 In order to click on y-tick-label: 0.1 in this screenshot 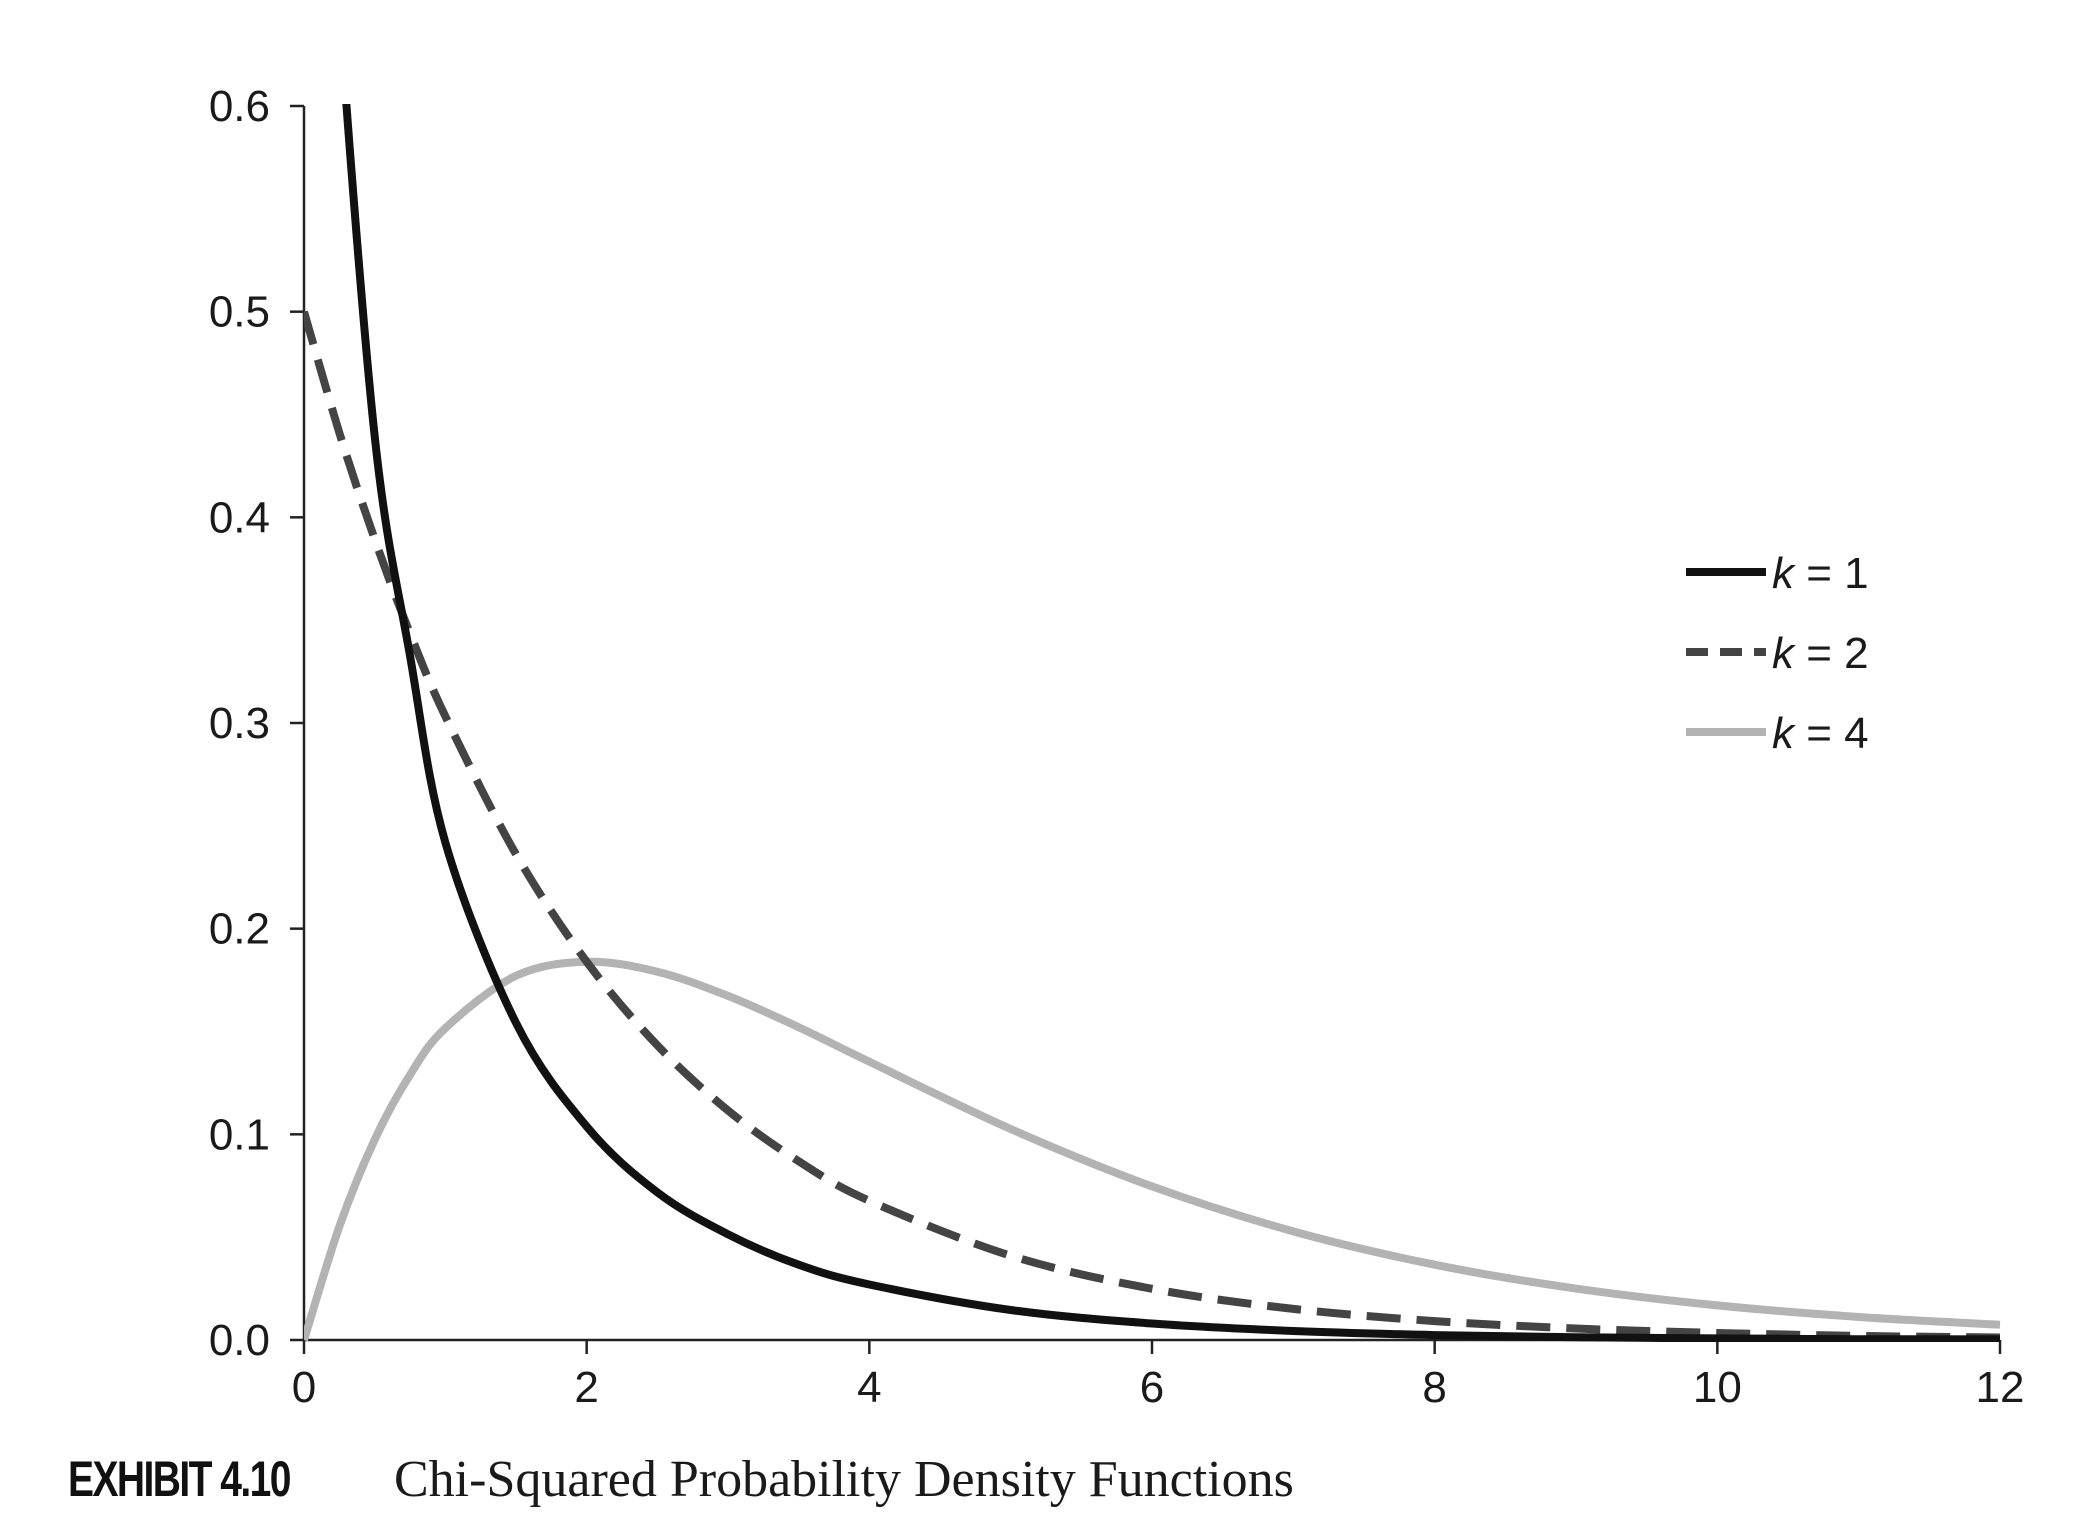, I will do `click(239, 1134)`.